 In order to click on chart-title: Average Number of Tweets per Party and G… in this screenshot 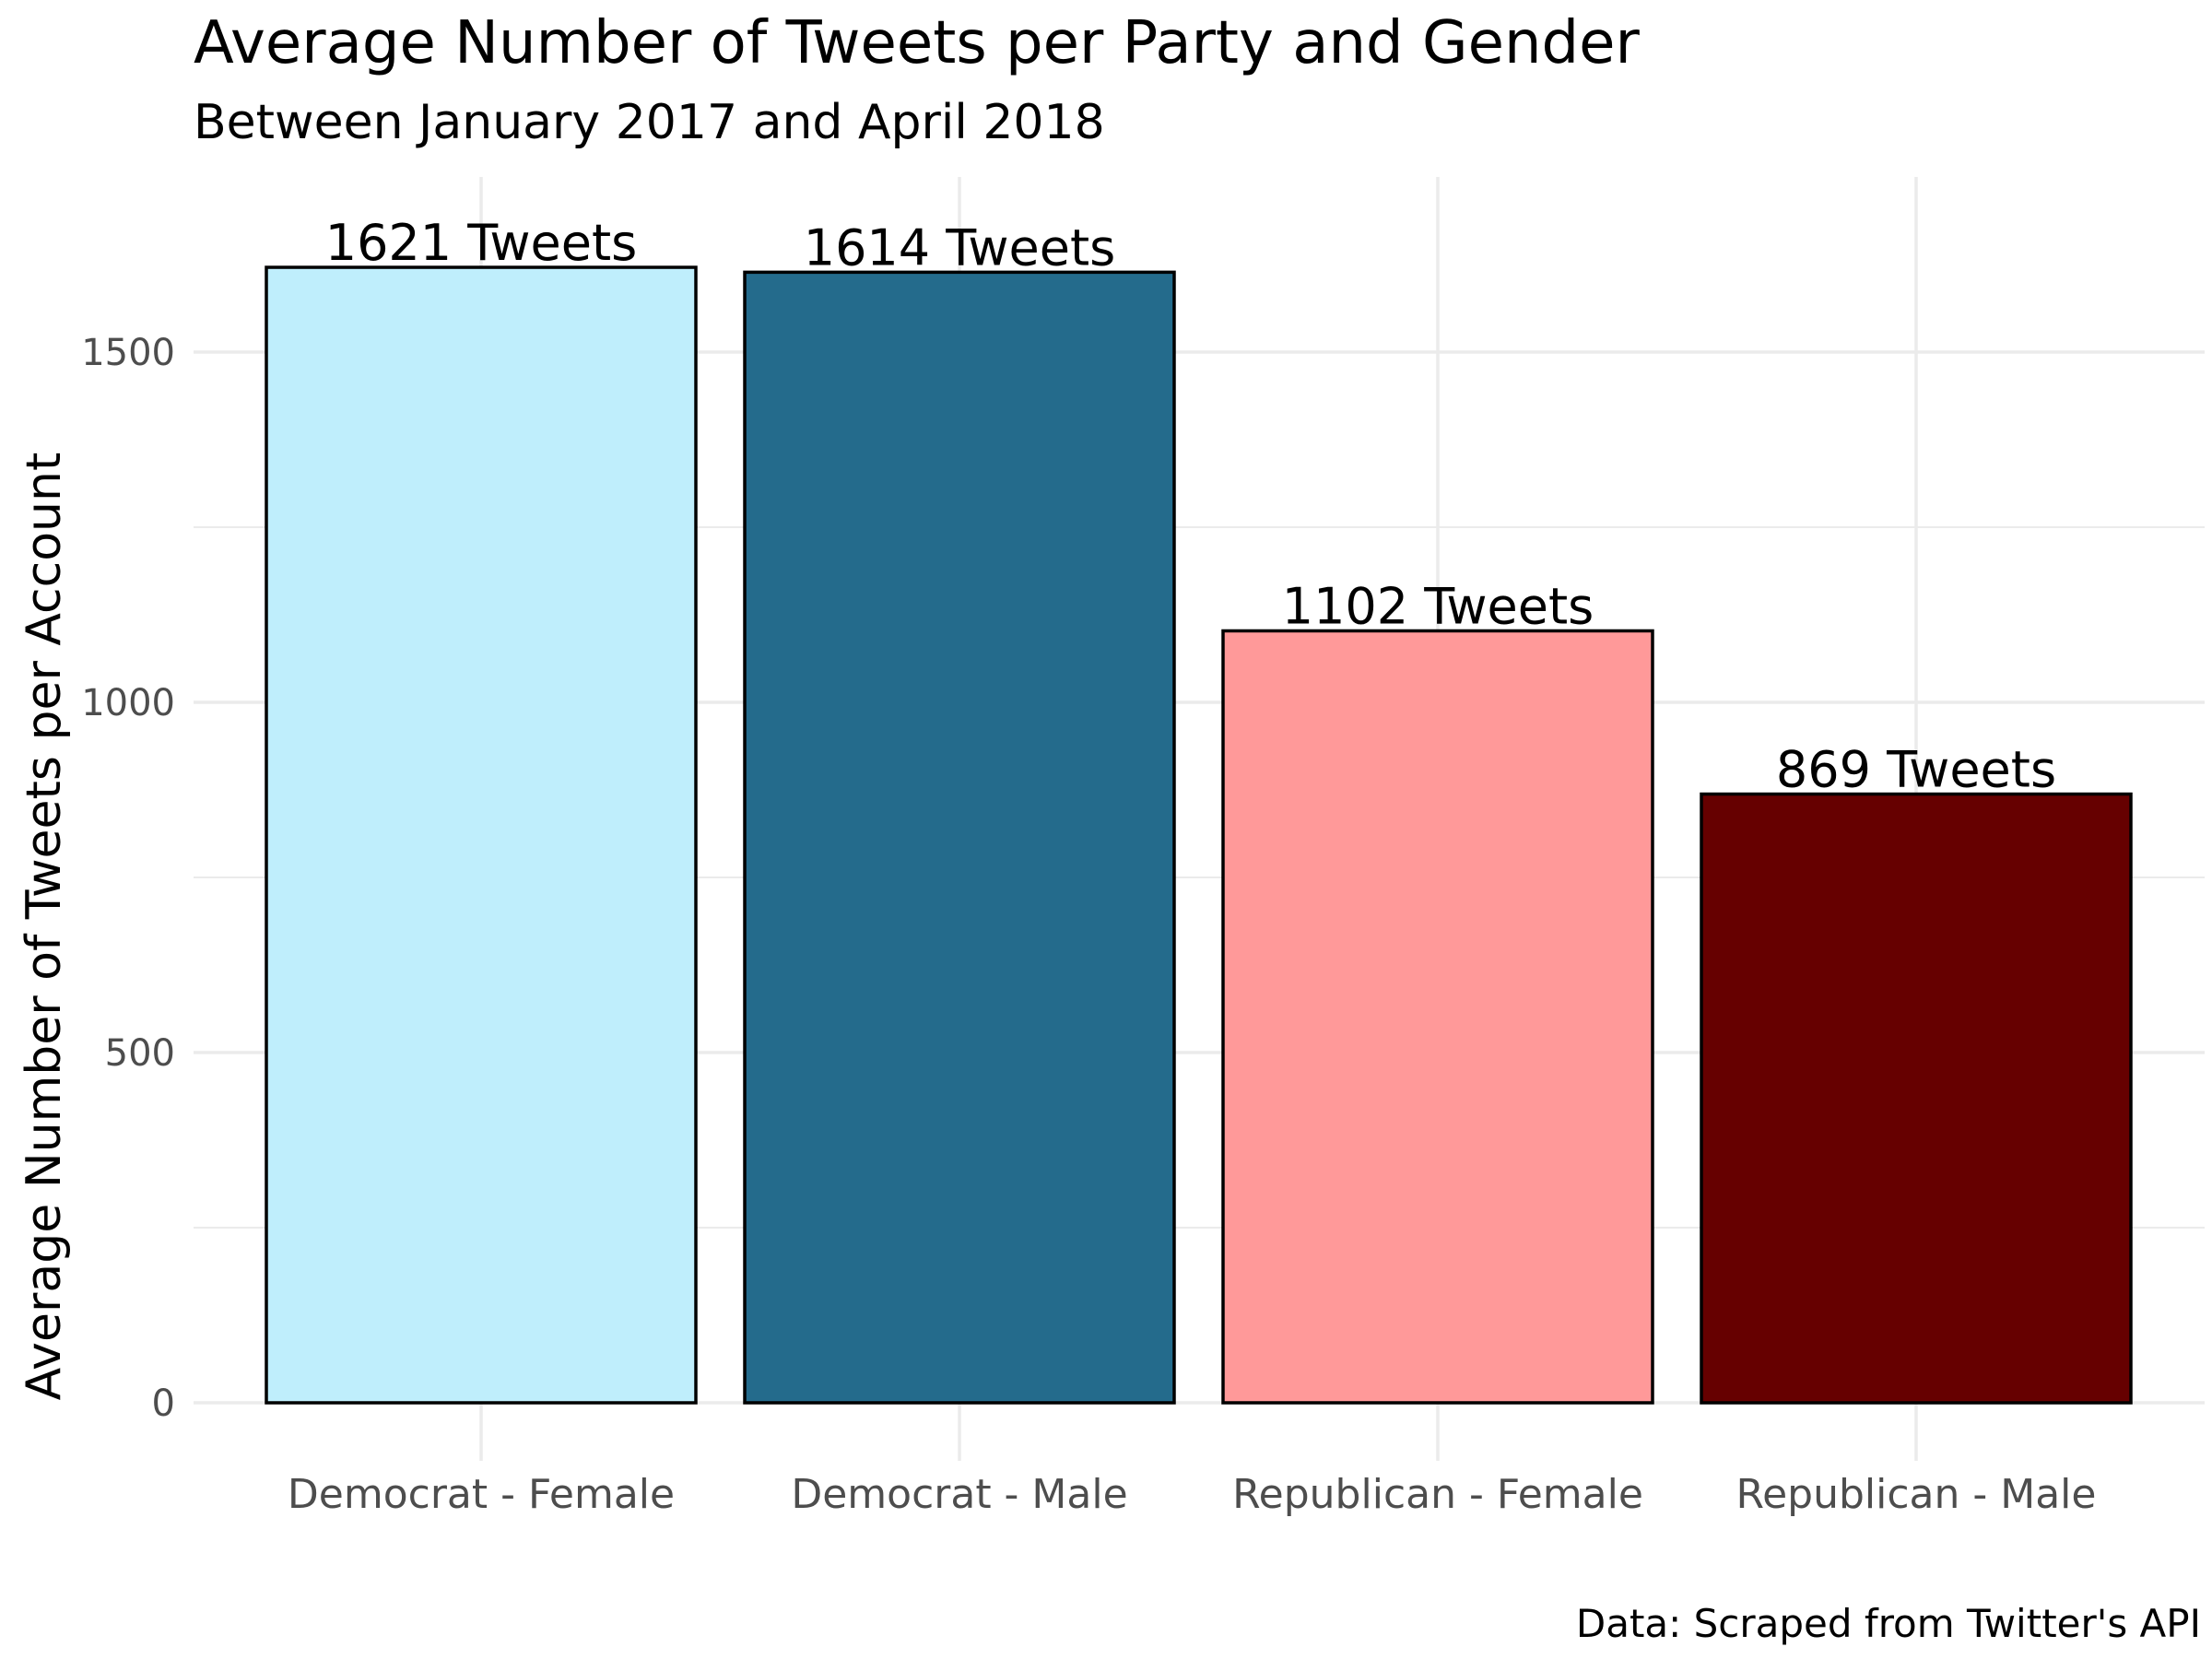, I will do `click(917, 43)`.